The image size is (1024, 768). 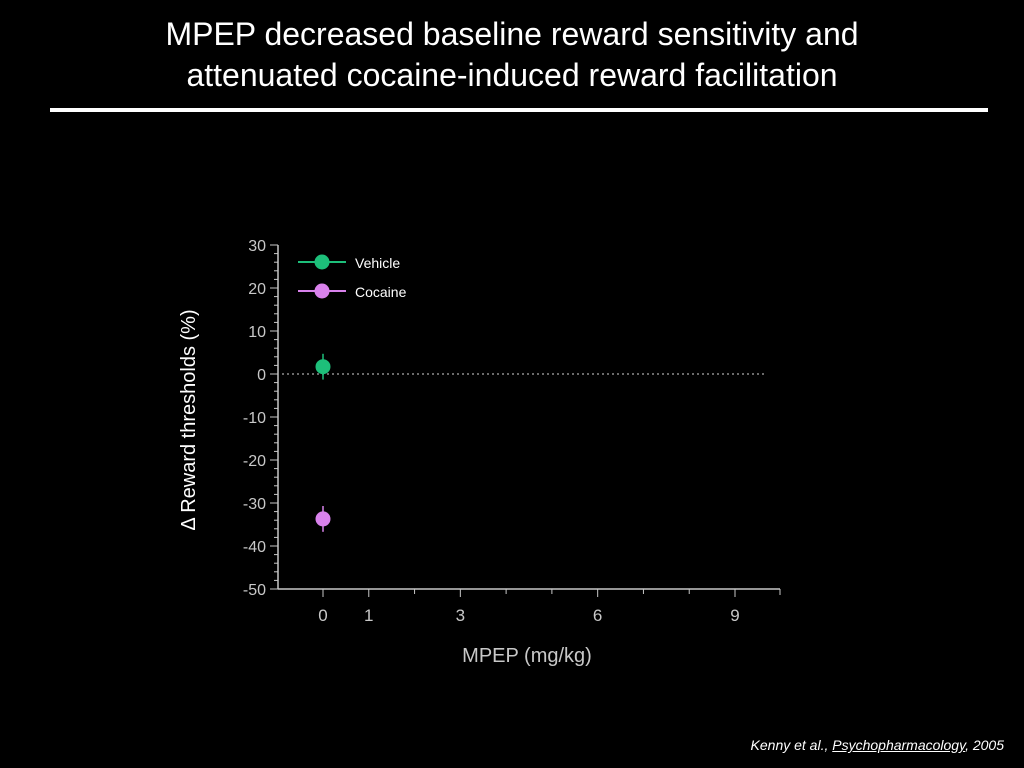 I want to click on y-tick-label: -20, so click(x=254, y=461).